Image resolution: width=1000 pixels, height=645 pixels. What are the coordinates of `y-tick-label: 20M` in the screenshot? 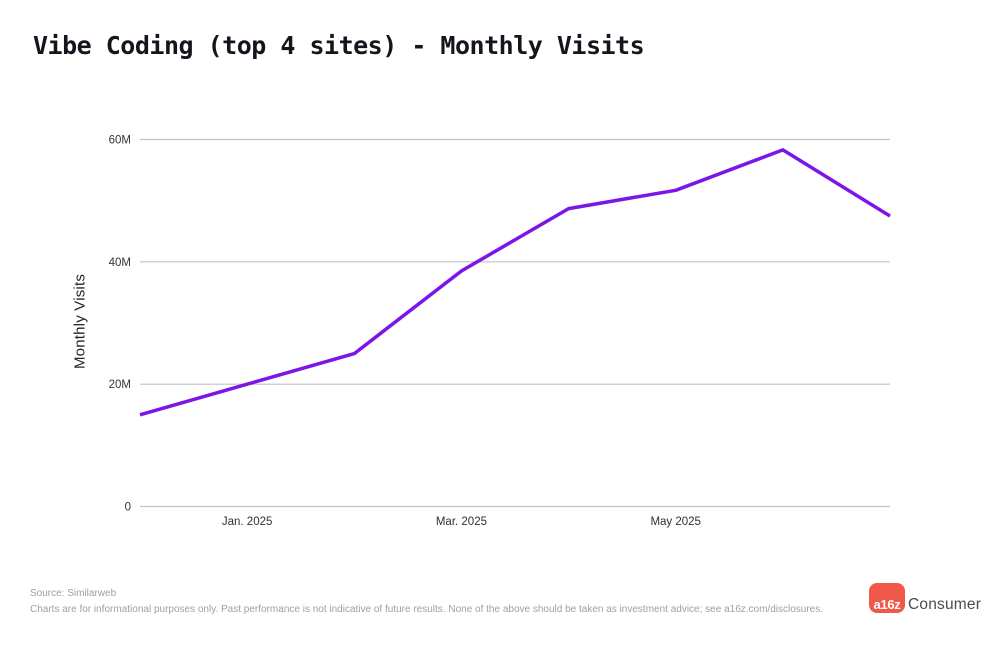 It's located at (120, 385).